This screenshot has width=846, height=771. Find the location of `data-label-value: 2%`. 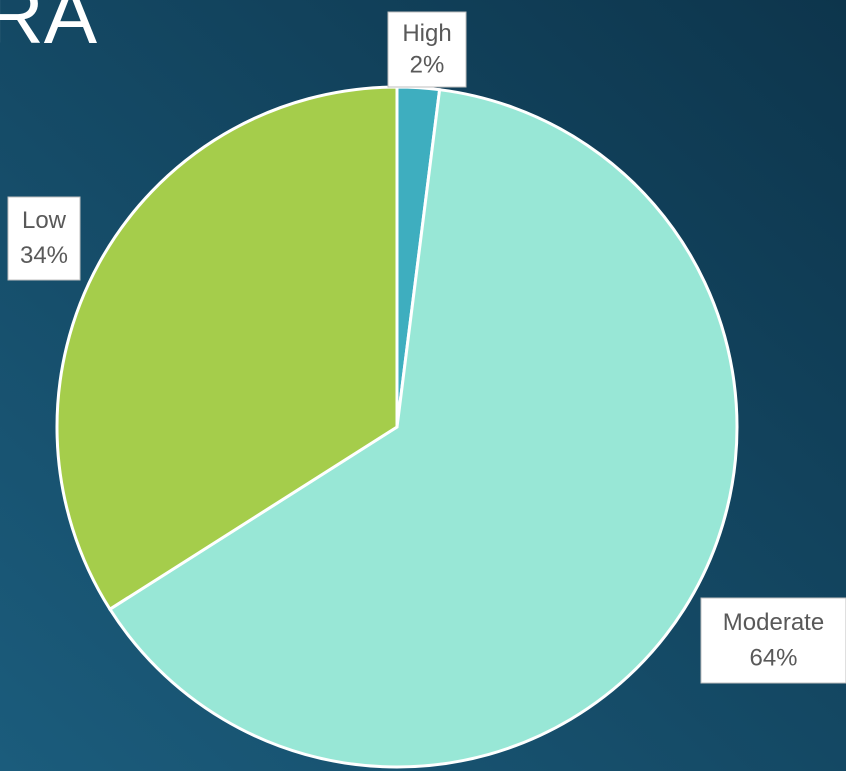

data-label-value: 2% is located at coordinates (427, 64).